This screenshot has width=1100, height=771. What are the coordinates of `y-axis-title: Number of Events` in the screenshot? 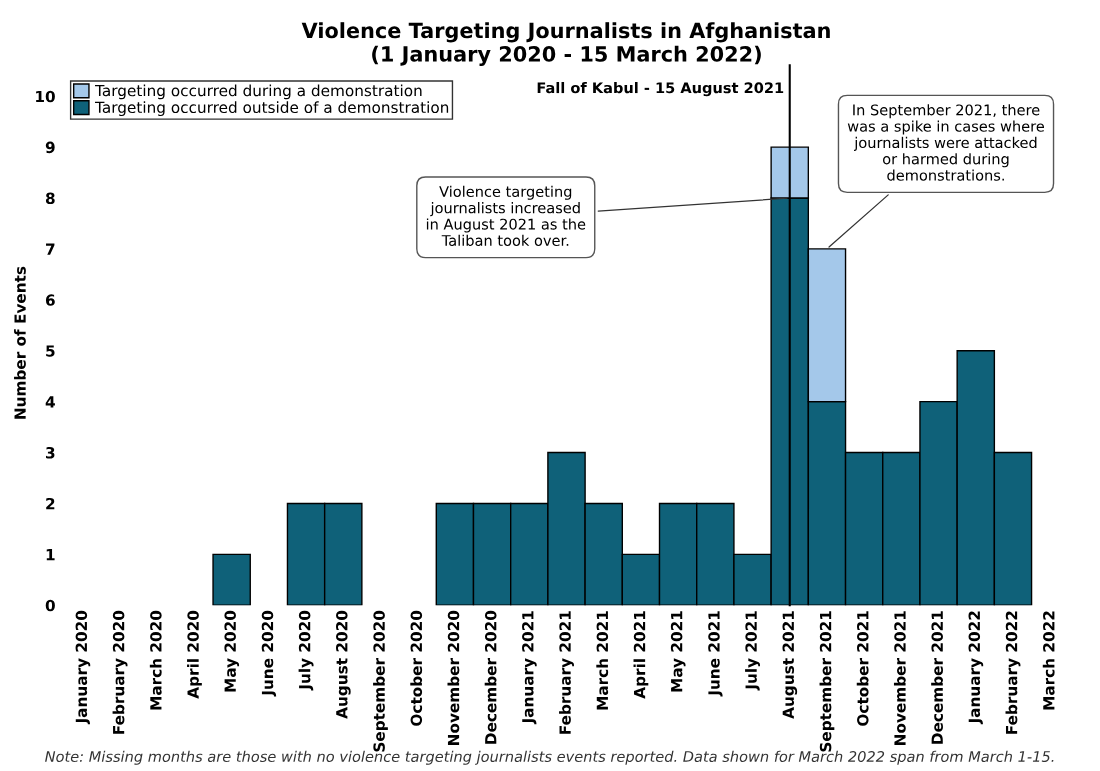 It's located at (20, 342).